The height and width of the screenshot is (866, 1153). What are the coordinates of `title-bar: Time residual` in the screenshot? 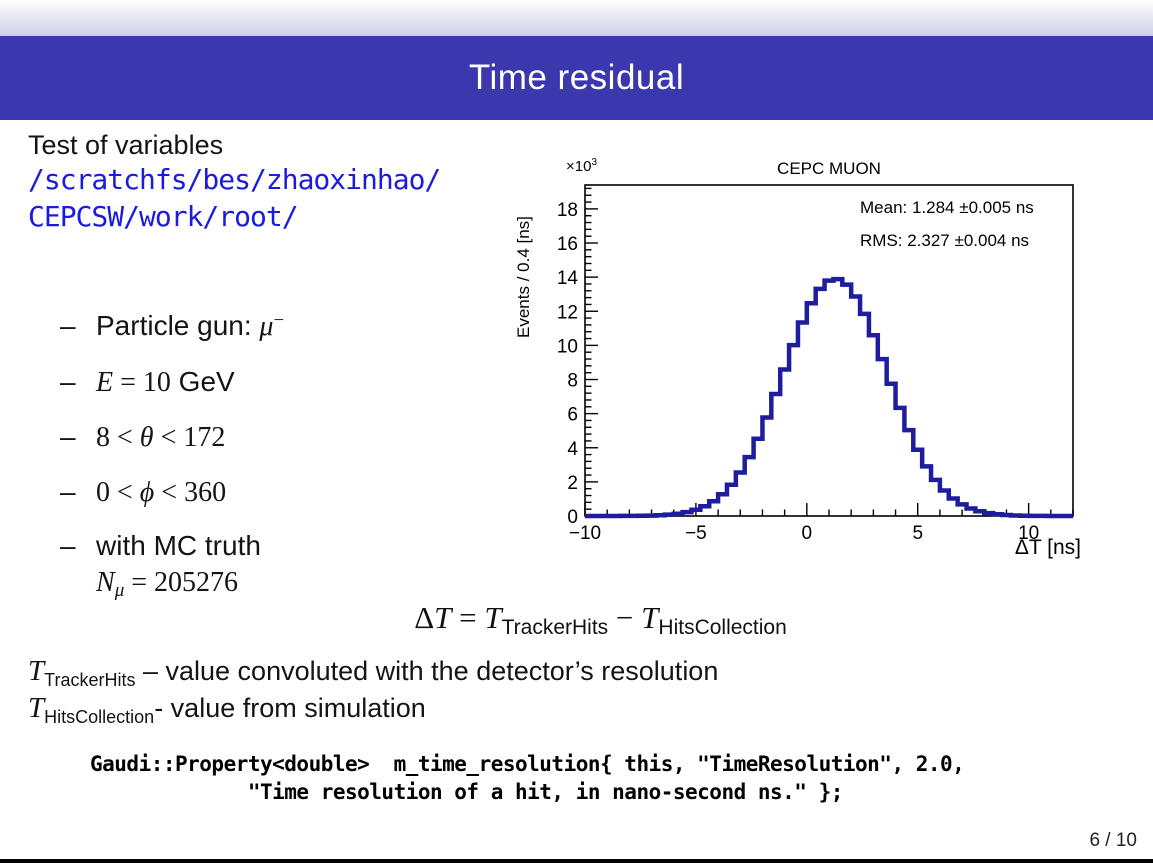 It's located at (576, 78).